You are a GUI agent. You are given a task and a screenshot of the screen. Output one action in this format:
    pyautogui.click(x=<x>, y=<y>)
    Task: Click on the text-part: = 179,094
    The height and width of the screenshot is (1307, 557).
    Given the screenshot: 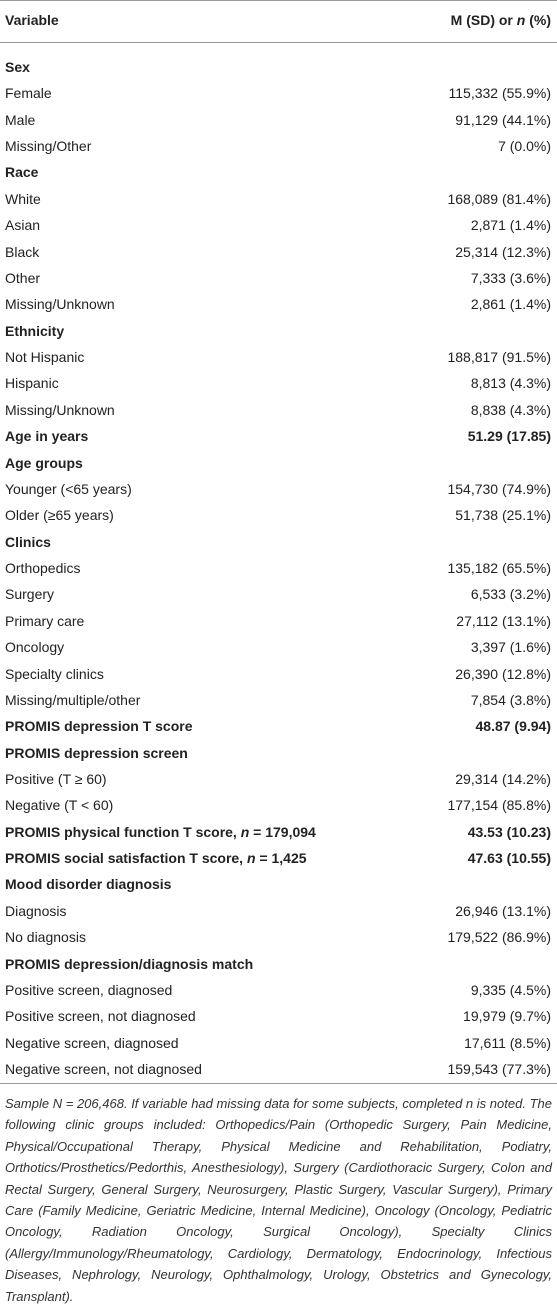 What is the action you would take?
    pyautogui.click(x=282, y=831)
    